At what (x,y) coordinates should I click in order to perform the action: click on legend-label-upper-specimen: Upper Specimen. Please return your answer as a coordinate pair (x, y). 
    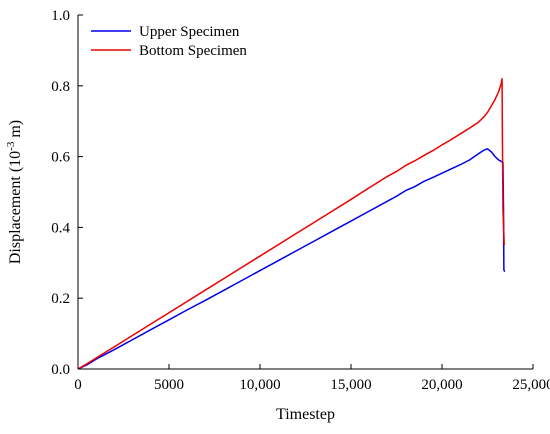
    Looking at the image, I should click on (189, 32).